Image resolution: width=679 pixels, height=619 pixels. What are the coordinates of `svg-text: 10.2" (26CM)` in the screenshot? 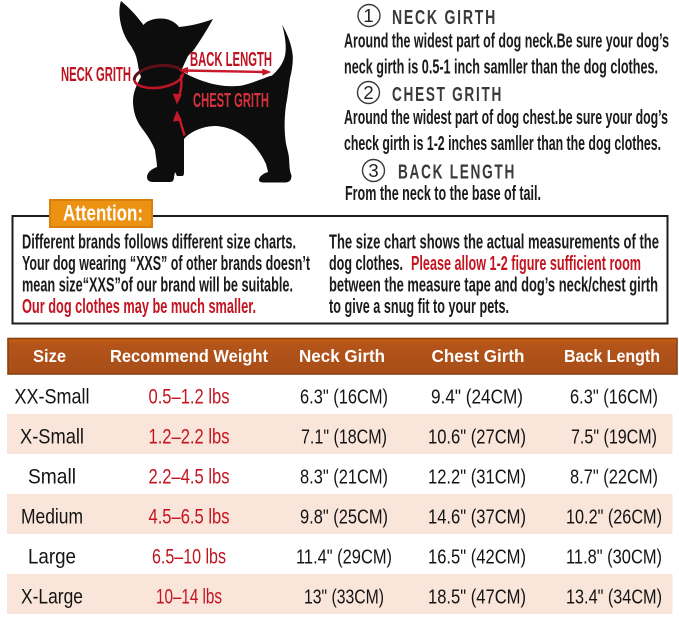 It's located at (614, 517).